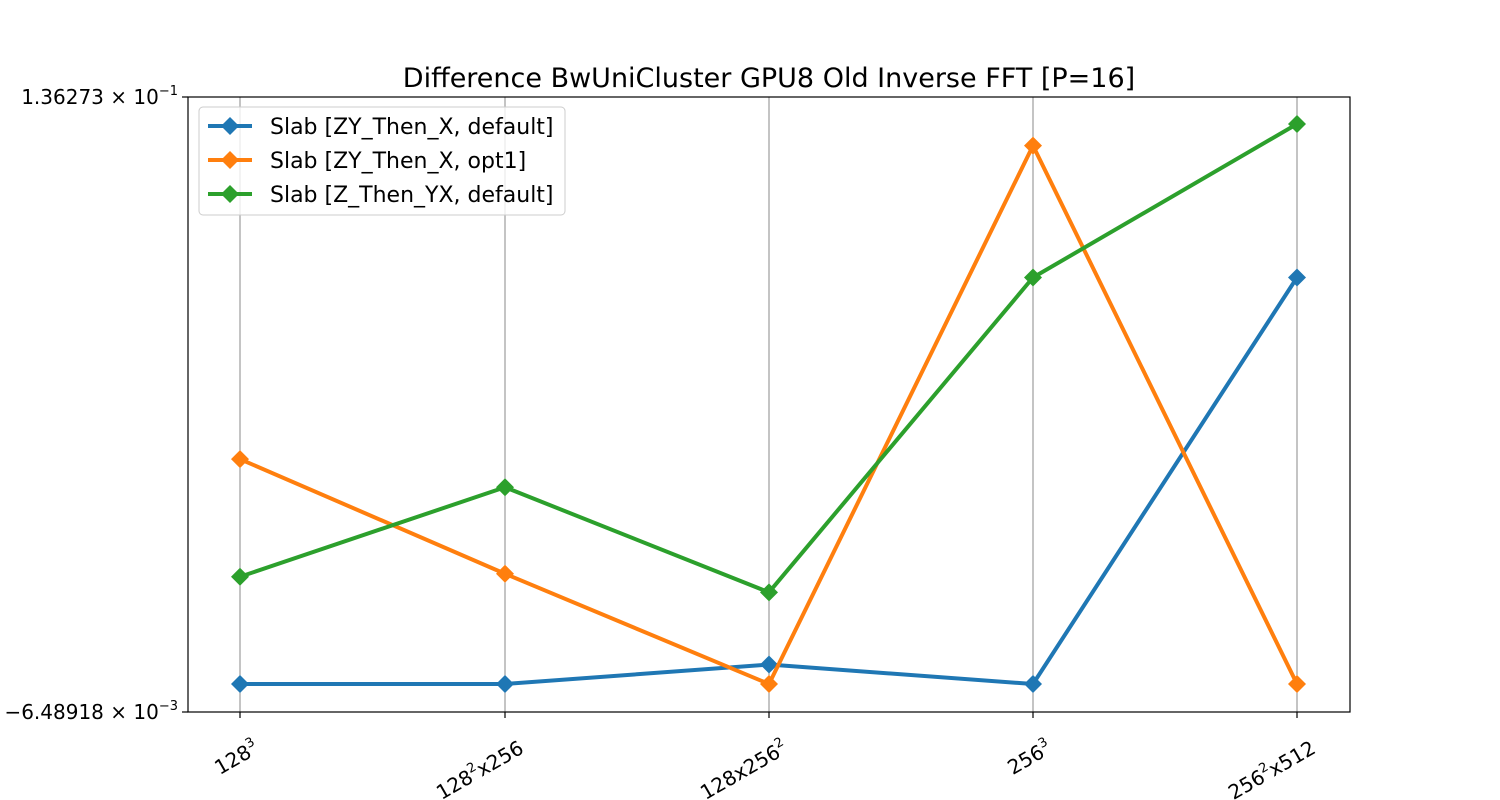 The height and width of the screenshot is (800, 1500). I want to click on legend-label-0: Slab [ZY_Then_X, default], so click(412, 127).